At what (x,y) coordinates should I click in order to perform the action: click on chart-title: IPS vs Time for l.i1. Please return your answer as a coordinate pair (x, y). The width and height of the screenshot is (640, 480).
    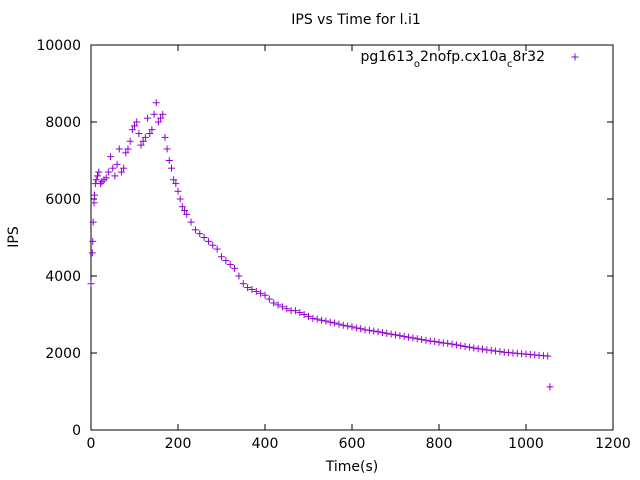
    Looking at the image, I should click on (356, 20).